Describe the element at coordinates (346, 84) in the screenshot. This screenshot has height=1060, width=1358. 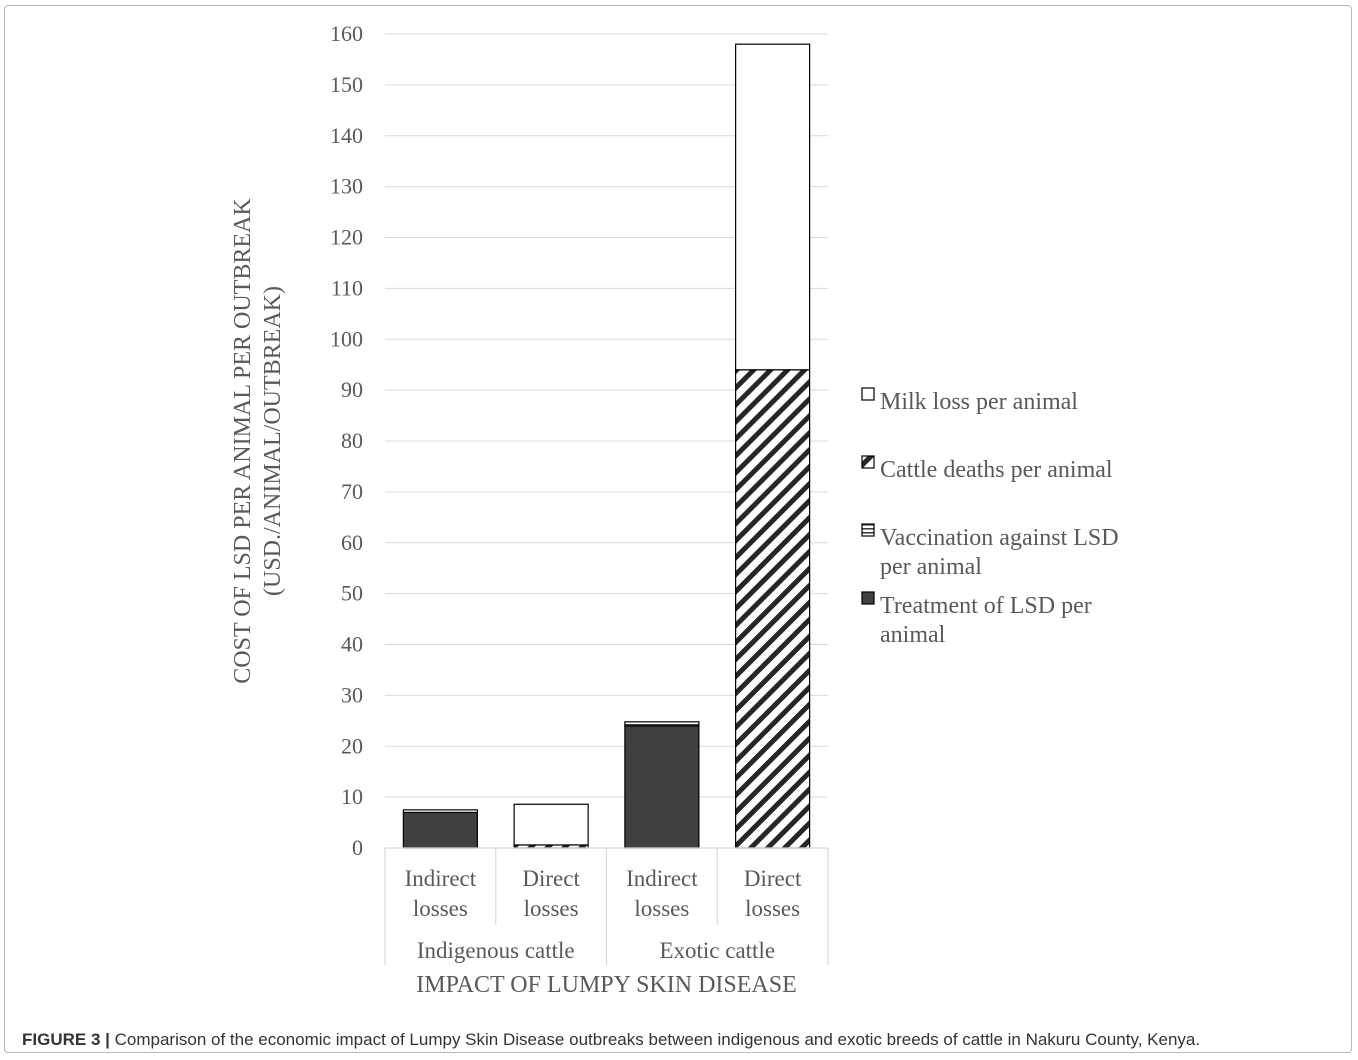
I see `y-tick-label: 150` at that location.